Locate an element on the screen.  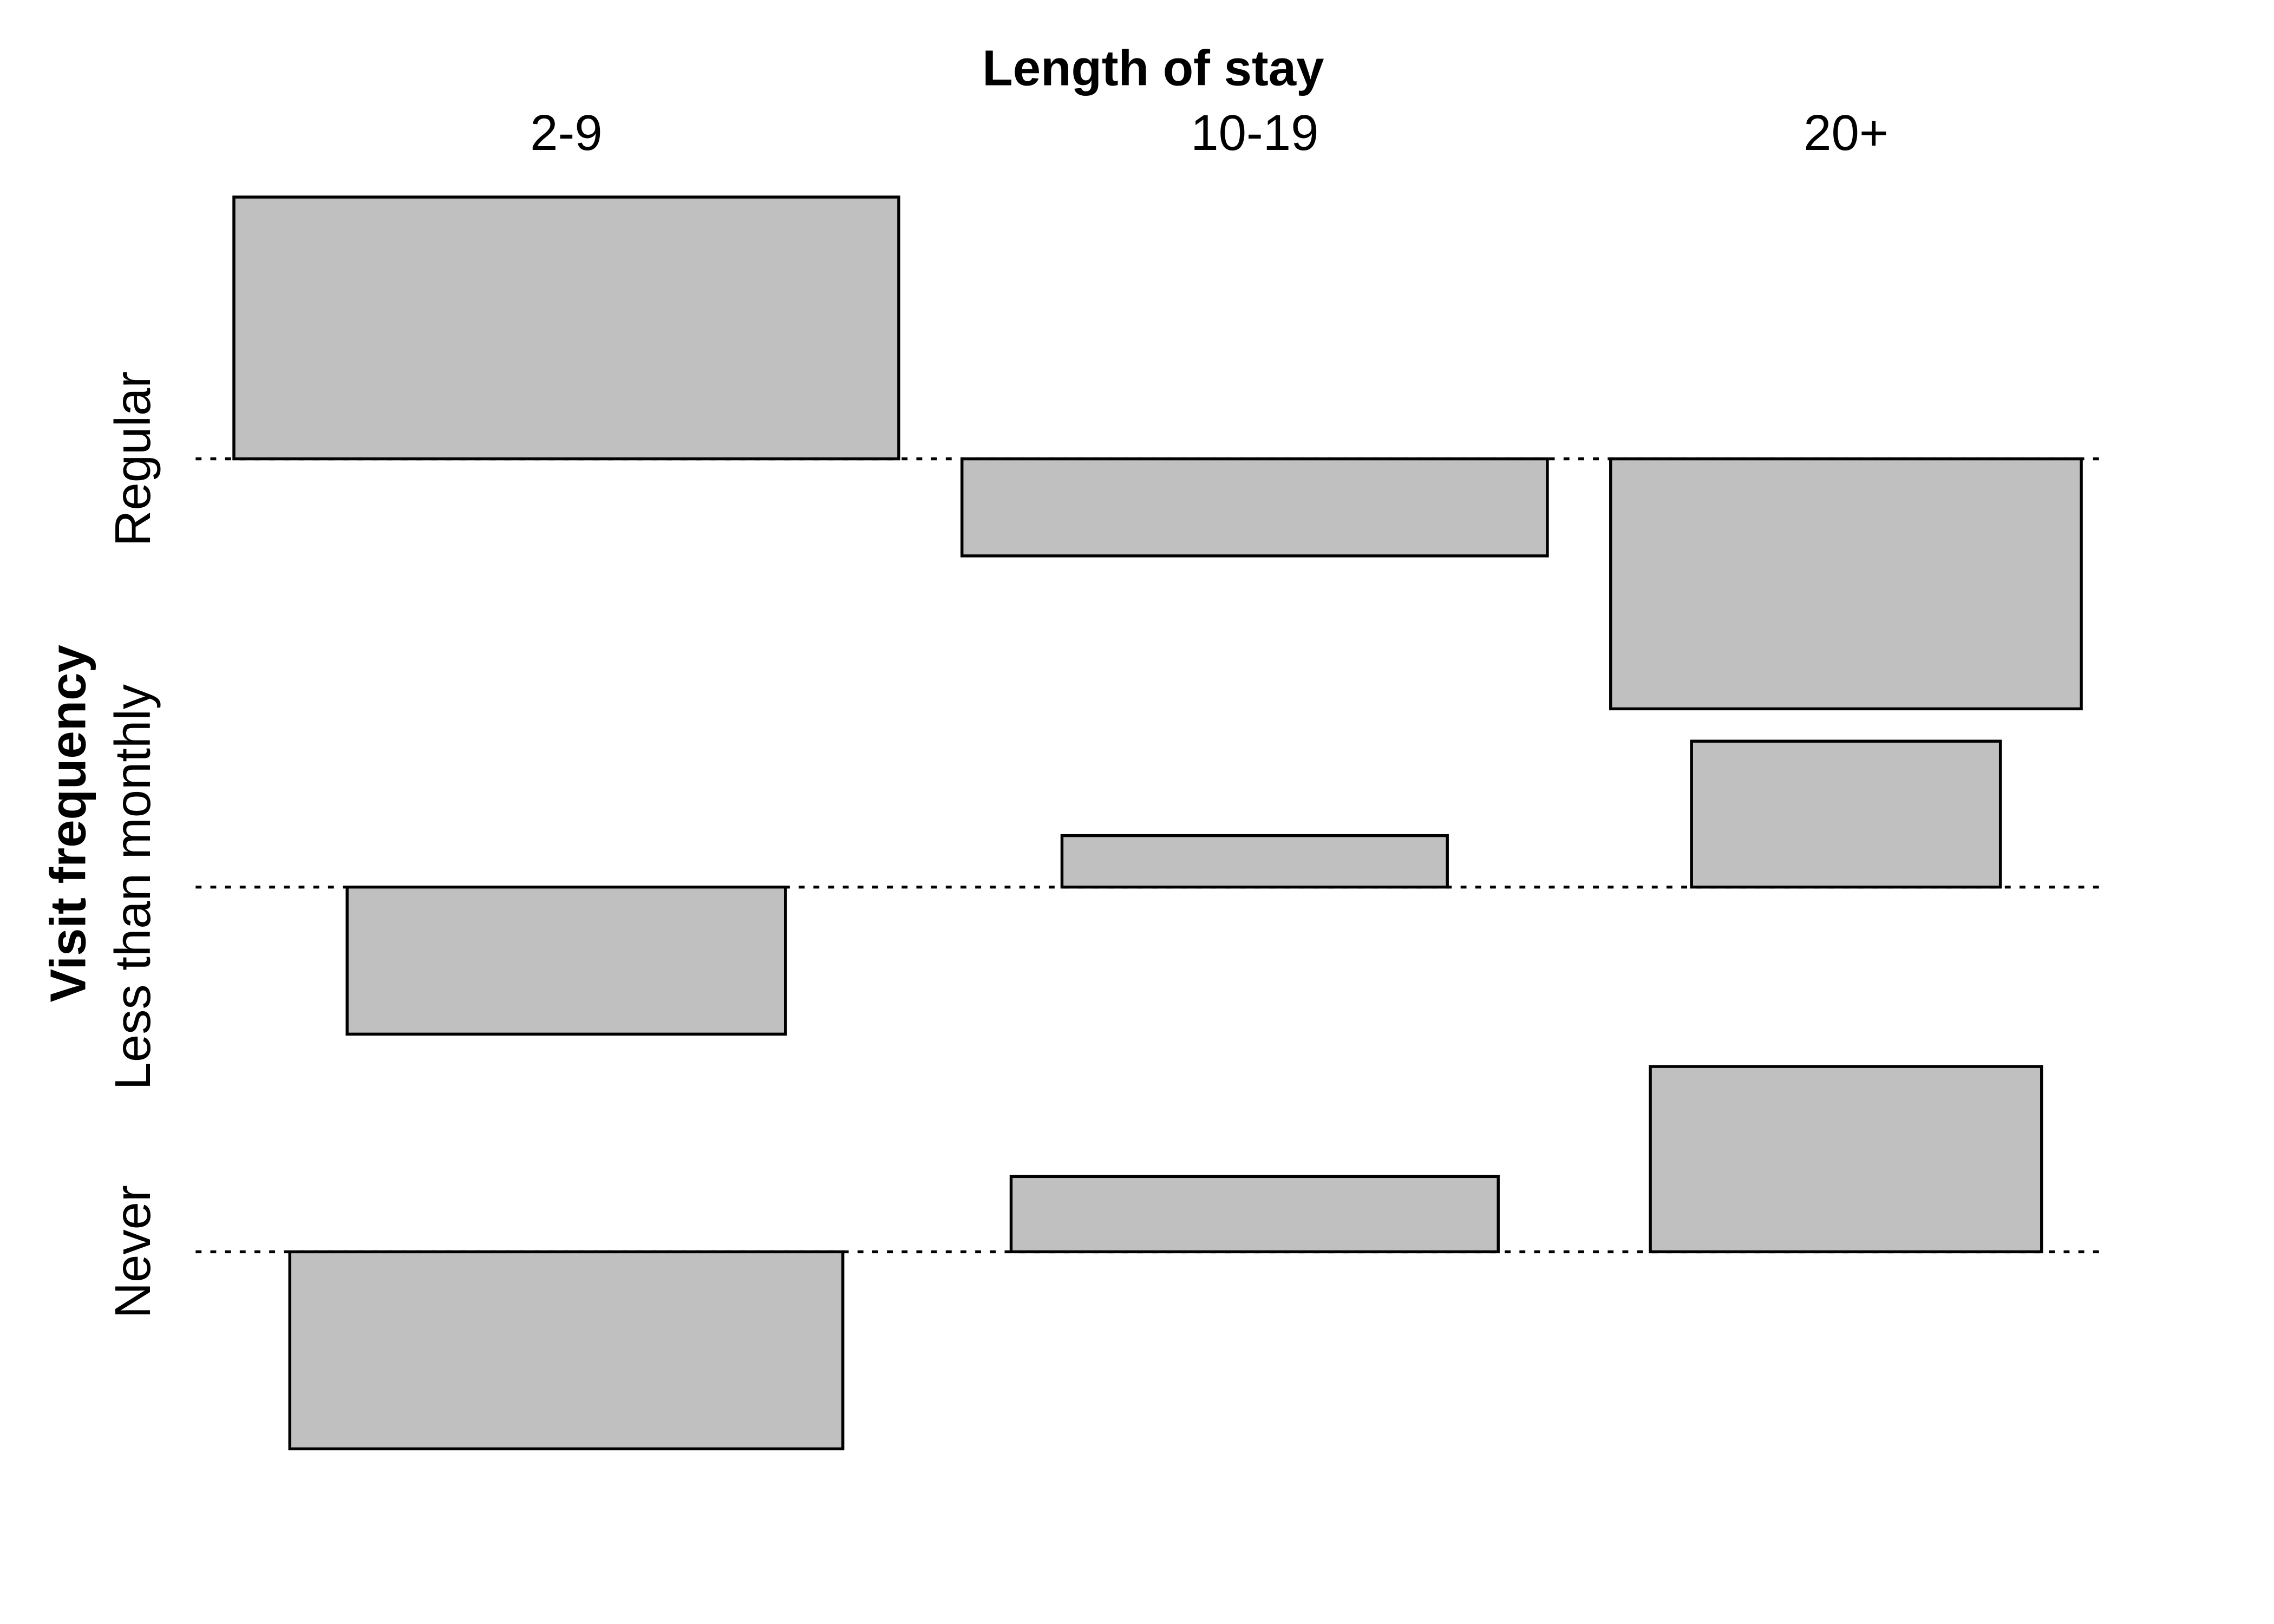
row-label: Less than monthly is located at coordinates (132, 887).